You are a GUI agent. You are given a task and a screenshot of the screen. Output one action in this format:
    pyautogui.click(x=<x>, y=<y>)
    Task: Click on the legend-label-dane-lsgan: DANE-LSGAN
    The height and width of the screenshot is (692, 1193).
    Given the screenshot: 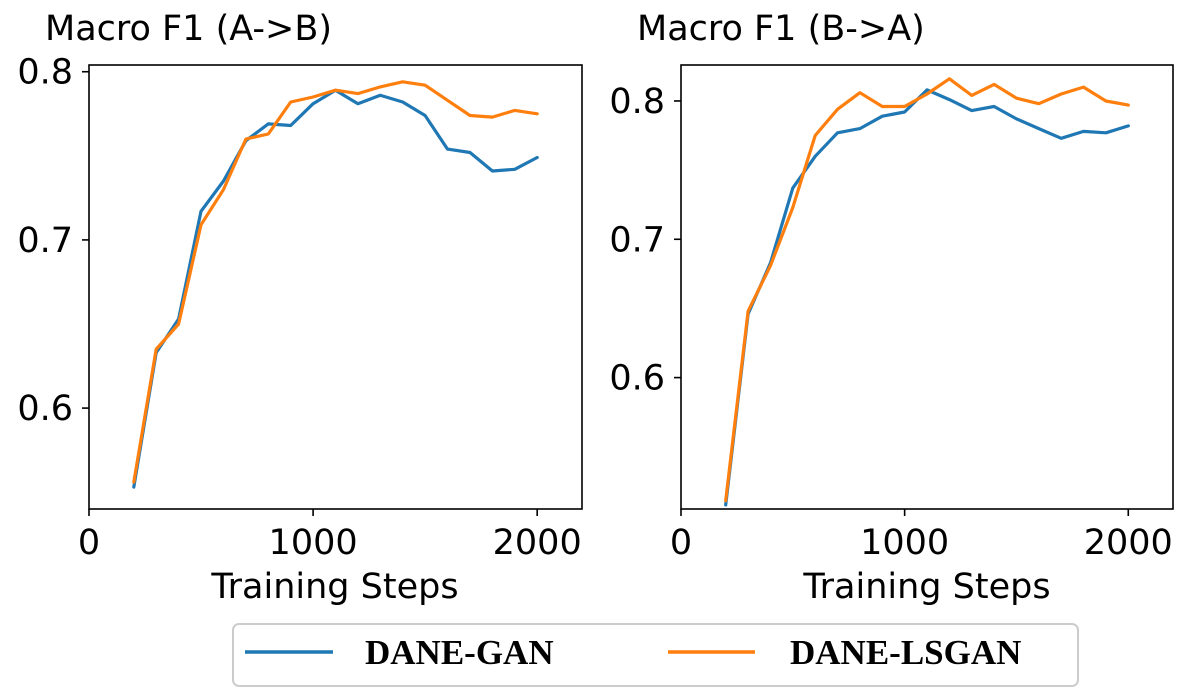 What is the action you would take?
    pyautogui.click(x=905, y=652)
    